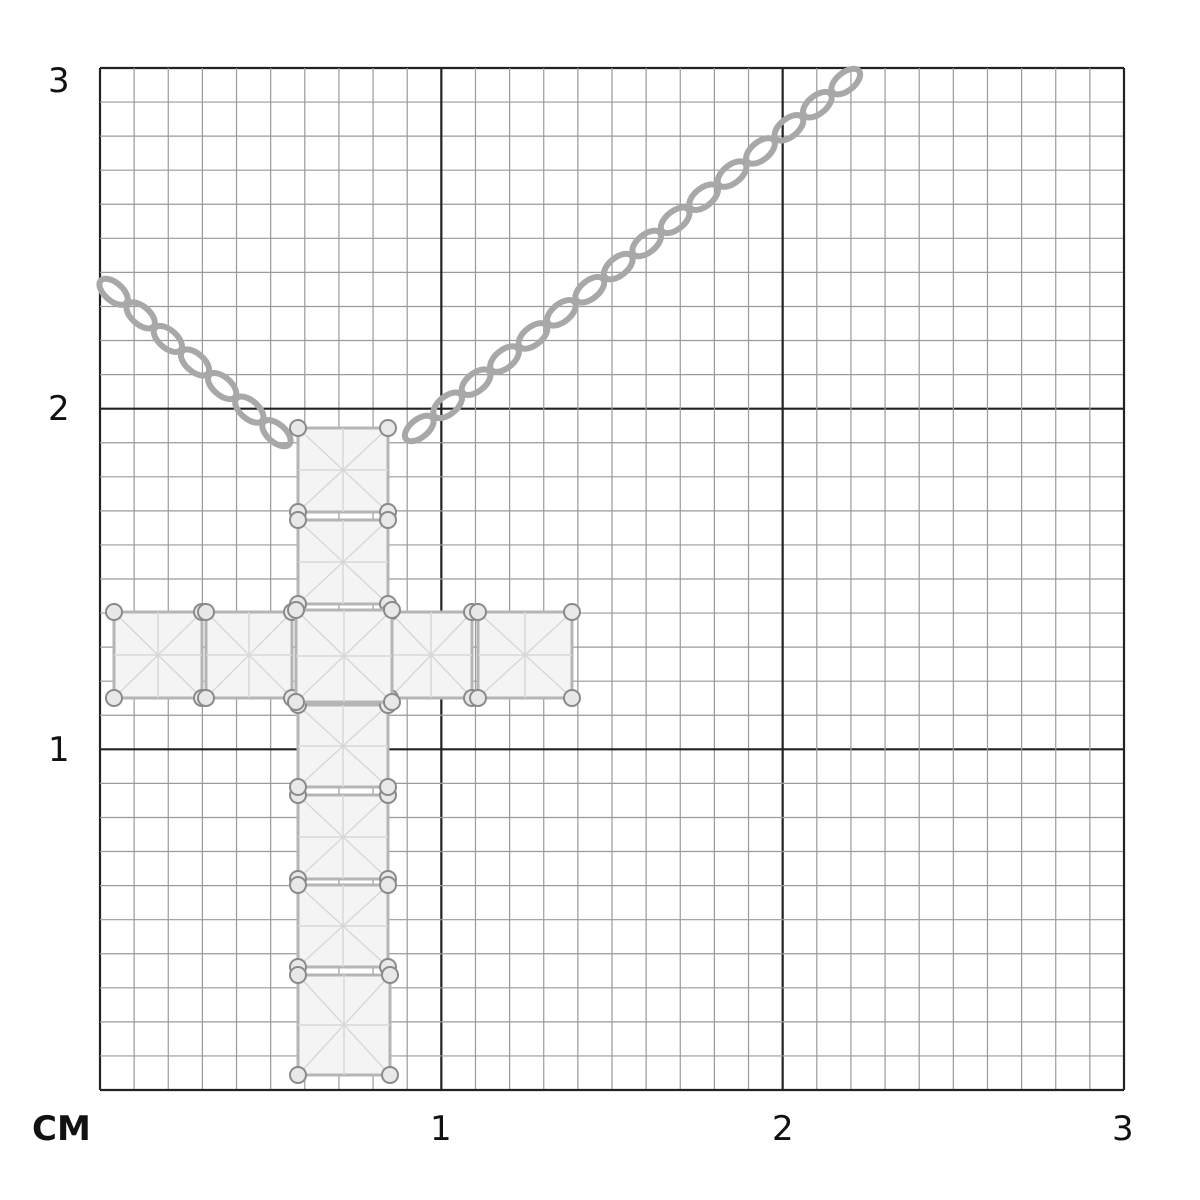 The width and height of the screenshot is (1200, 1200). What do you see at coordinates (783, 1129) in the screenshot?
I see `x-label-2: 2` at bounding box center [783, 1129].